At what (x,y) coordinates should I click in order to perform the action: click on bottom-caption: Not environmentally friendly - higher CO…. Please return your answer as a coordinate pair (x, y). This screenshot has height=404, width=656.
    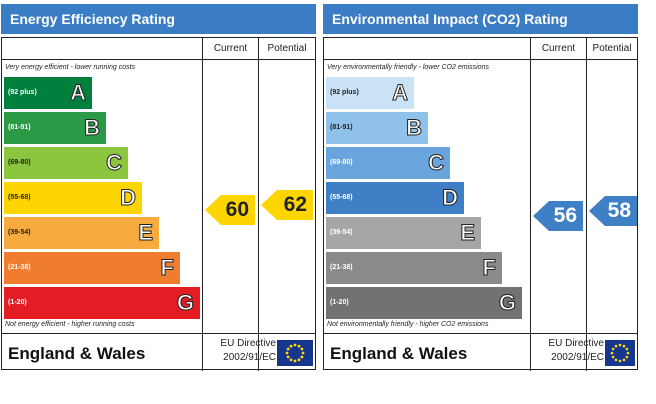
    Looking at the image, I should click on (408, 324).